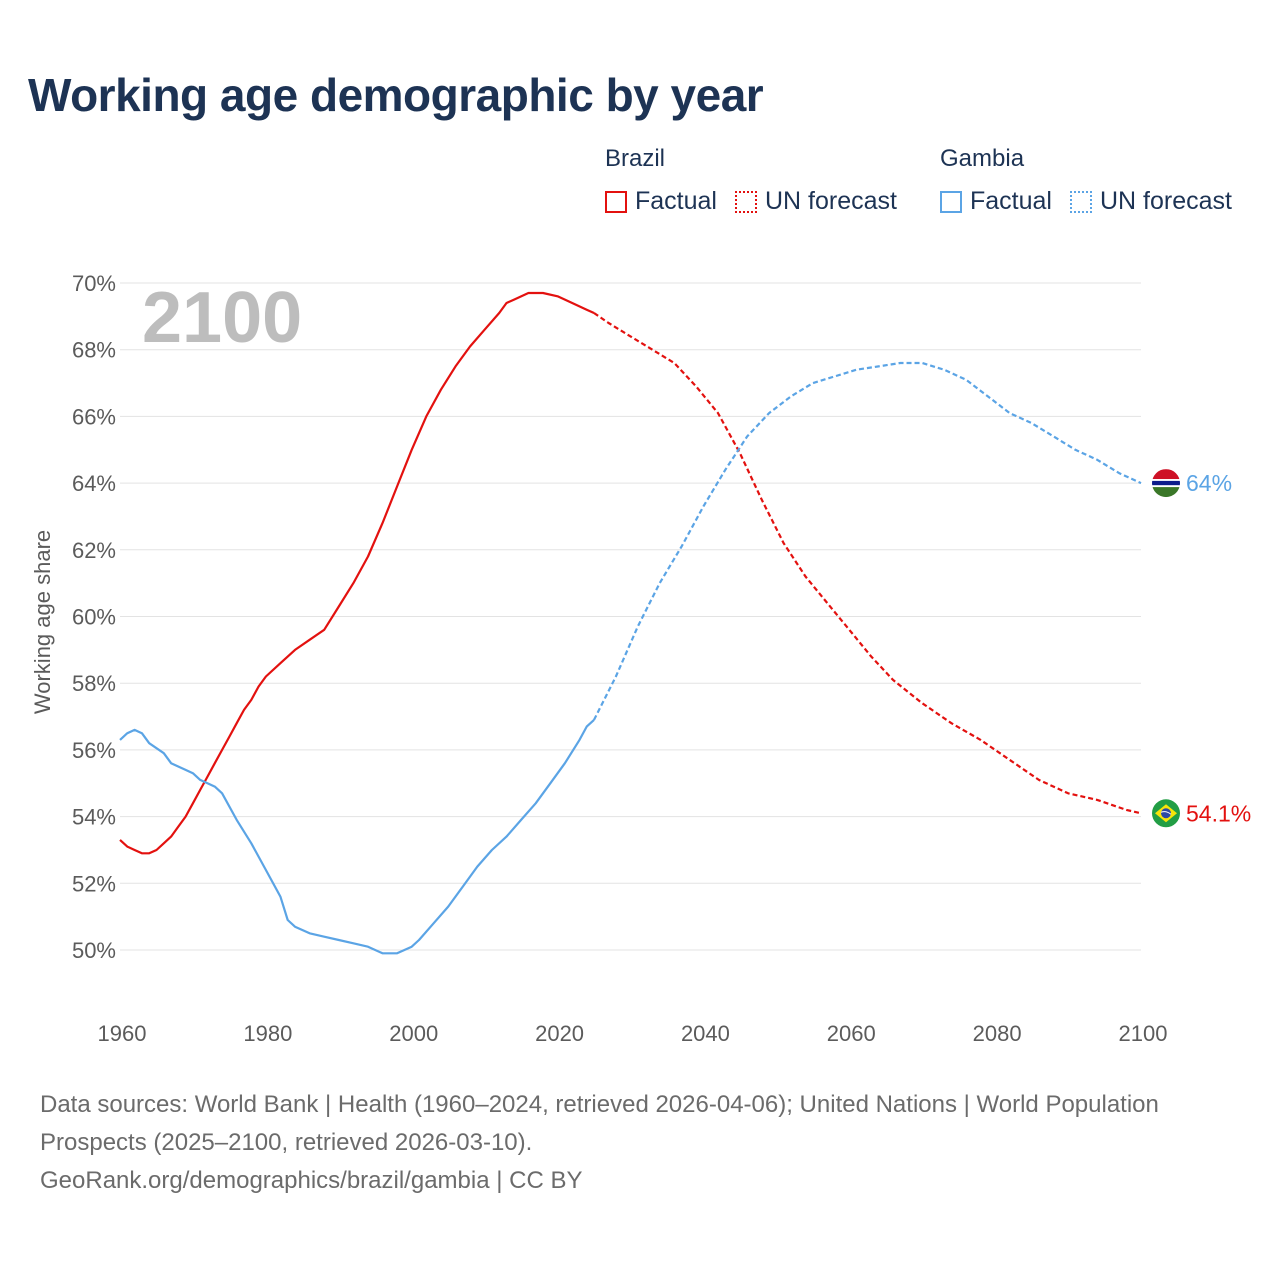 Image resolution: width=1280 pixels, height=1280 pixels. What do you see at coordinates (222, 318) in the screenshot?
I see `year-overlay: 2100` at bounding box center [222, 318].